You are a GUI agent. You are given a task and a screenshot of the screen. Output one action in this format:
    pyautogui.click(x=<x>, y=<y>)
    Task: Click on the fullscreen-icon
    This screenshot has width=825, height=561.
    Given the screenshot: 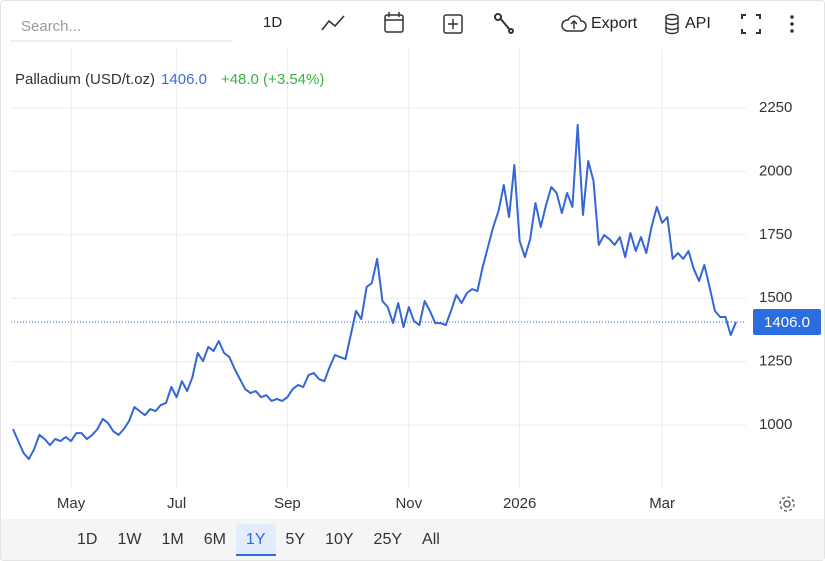 What is the action you would take?
    pyautogui.click(x=751, y=24)
    